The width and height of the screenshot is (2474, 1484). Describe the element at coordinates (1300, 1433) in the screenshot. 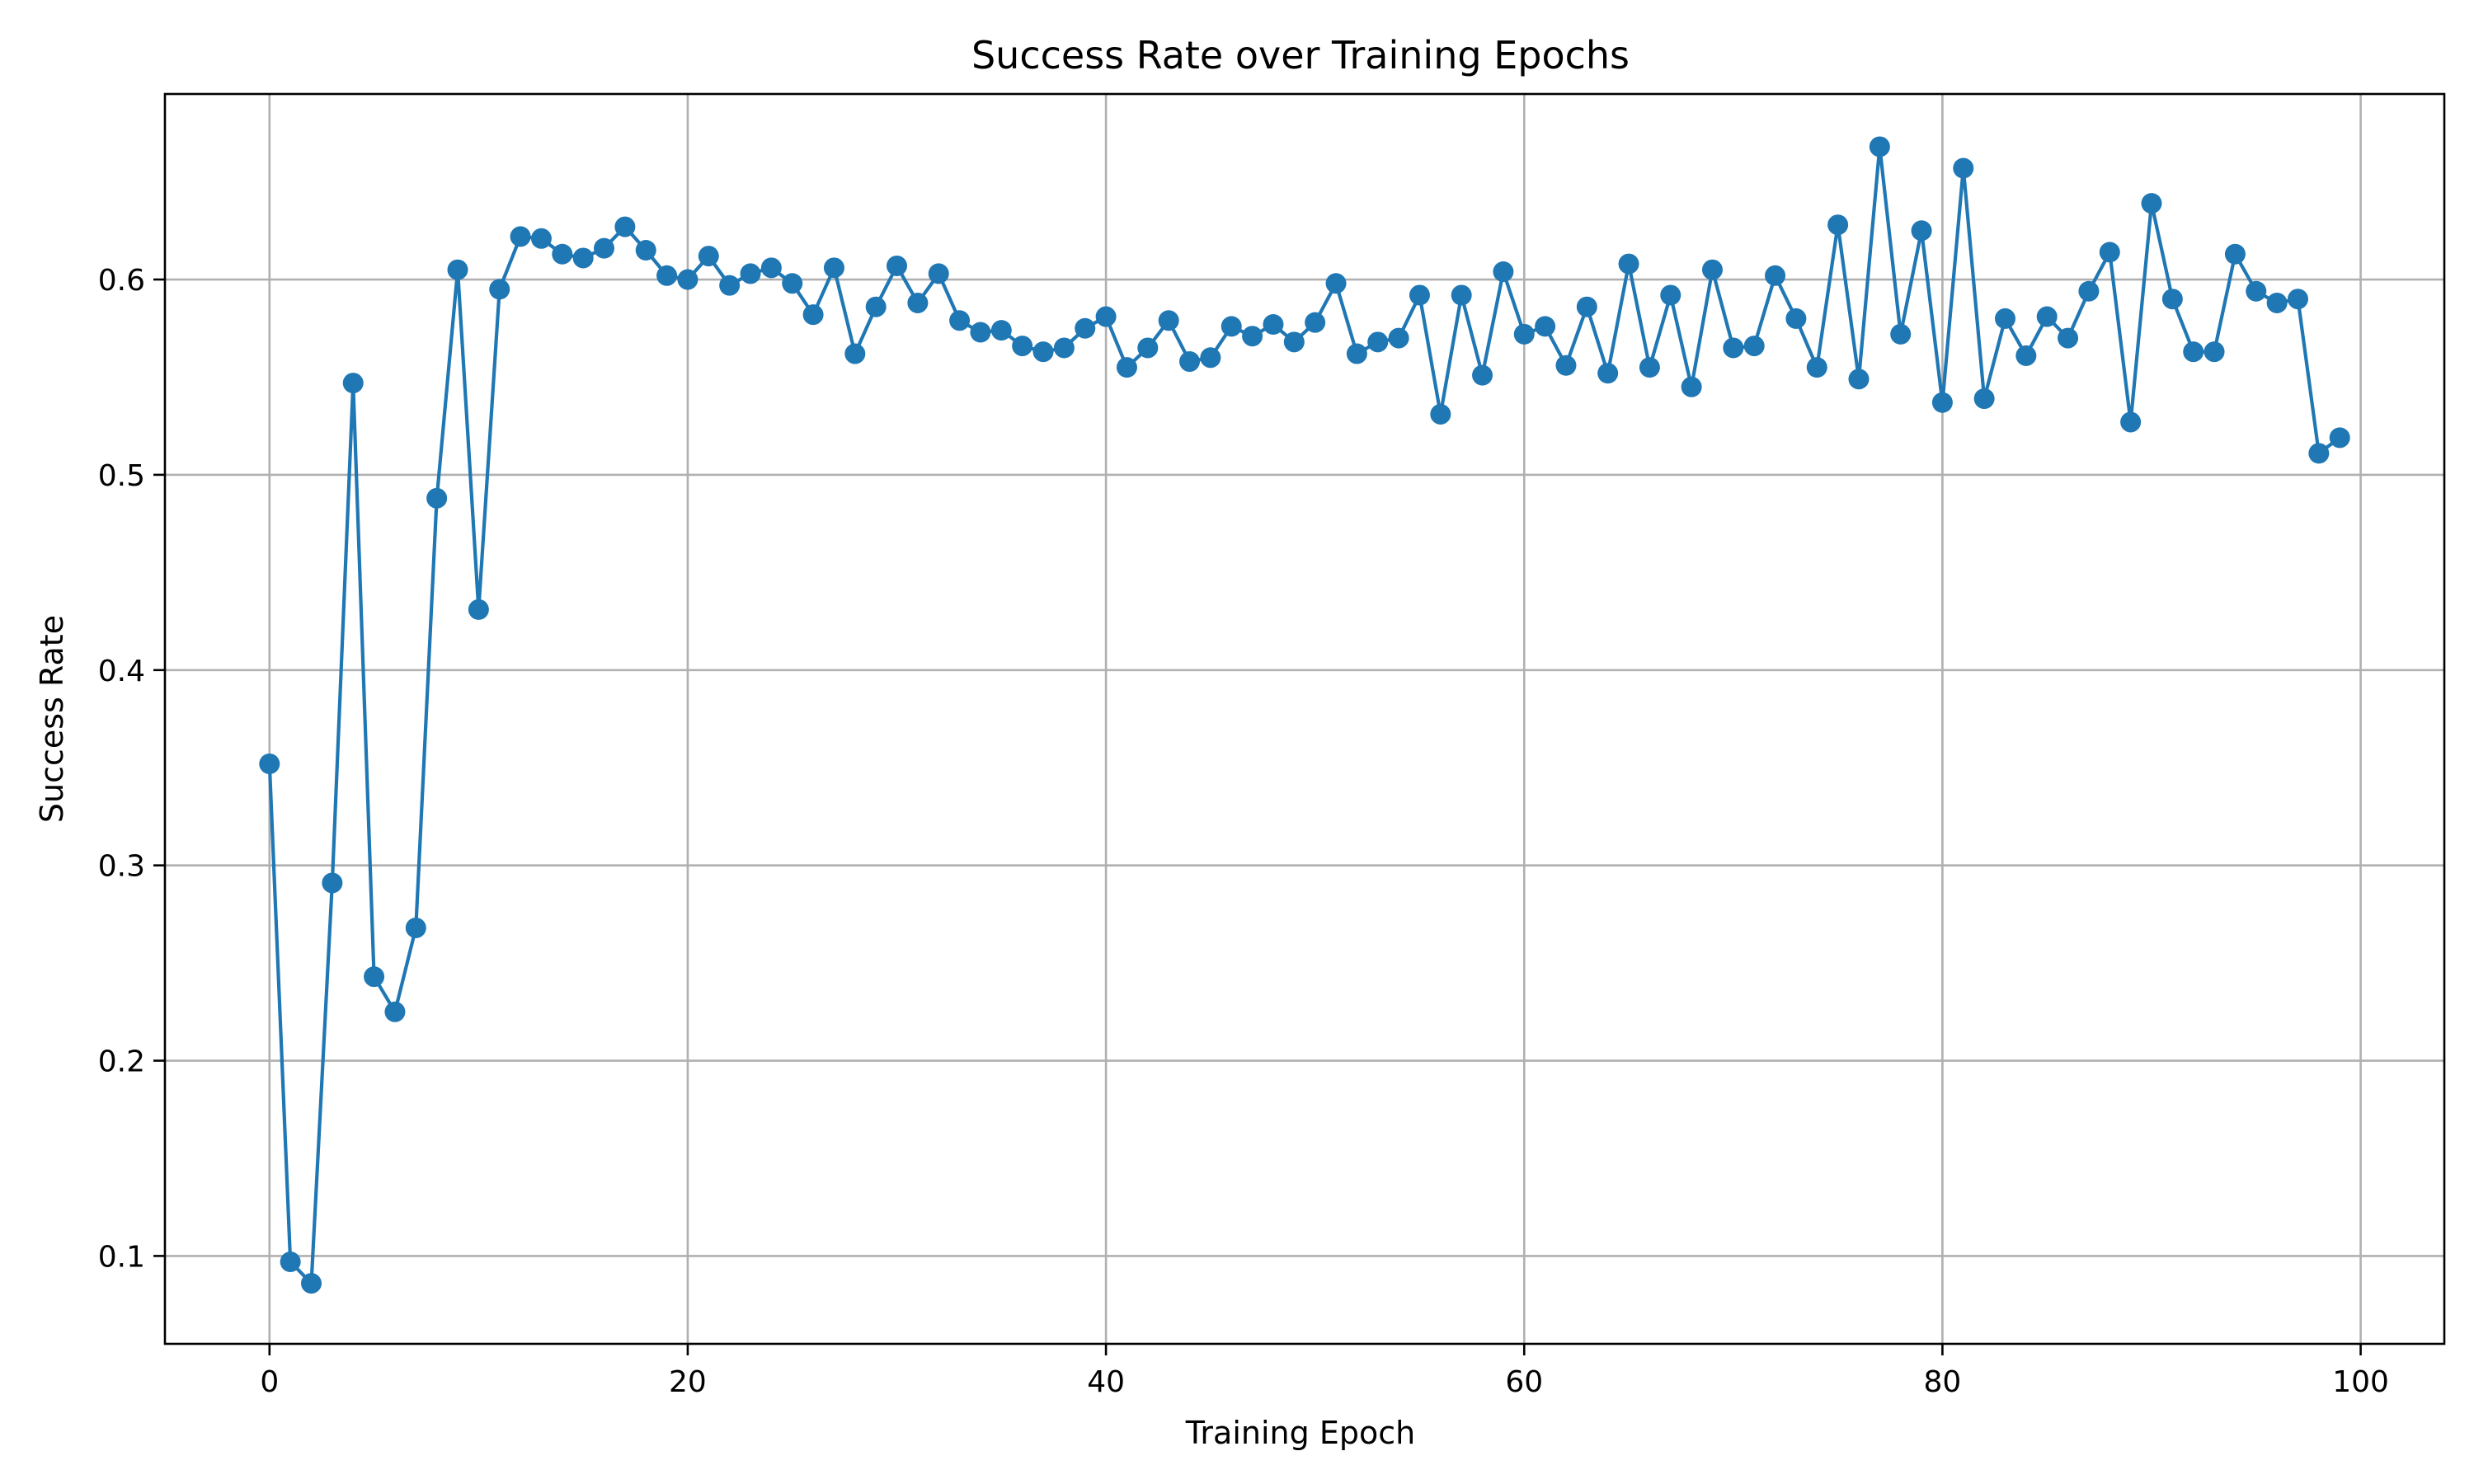

I see `x-axis-label: Training Epoch` at that location.